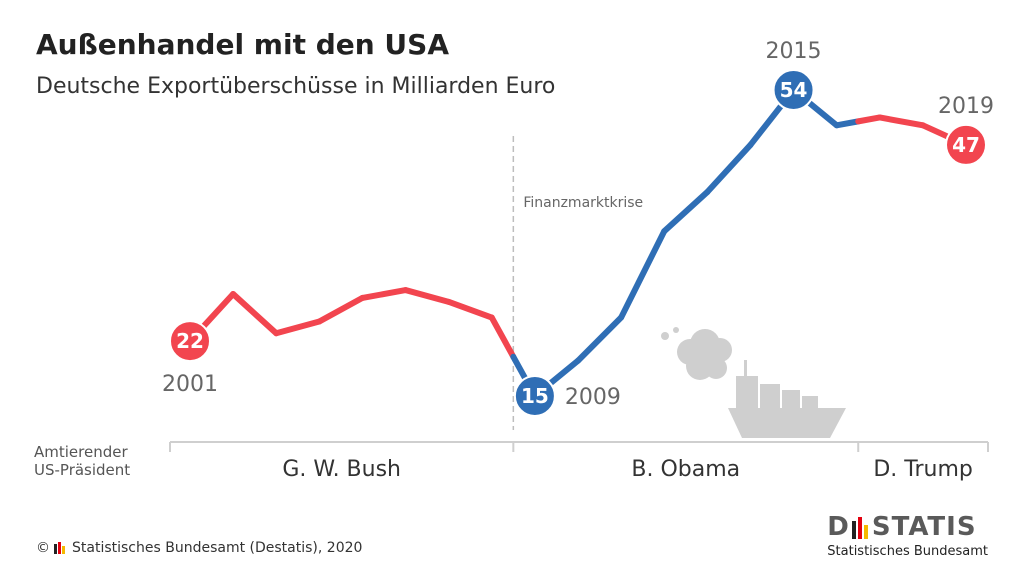 This screenshot has width=1024, height=576. What do you see at coordinates (794, 51) in the screenshot?
I see `year-label: 2015` at bounding box center [794, 51].